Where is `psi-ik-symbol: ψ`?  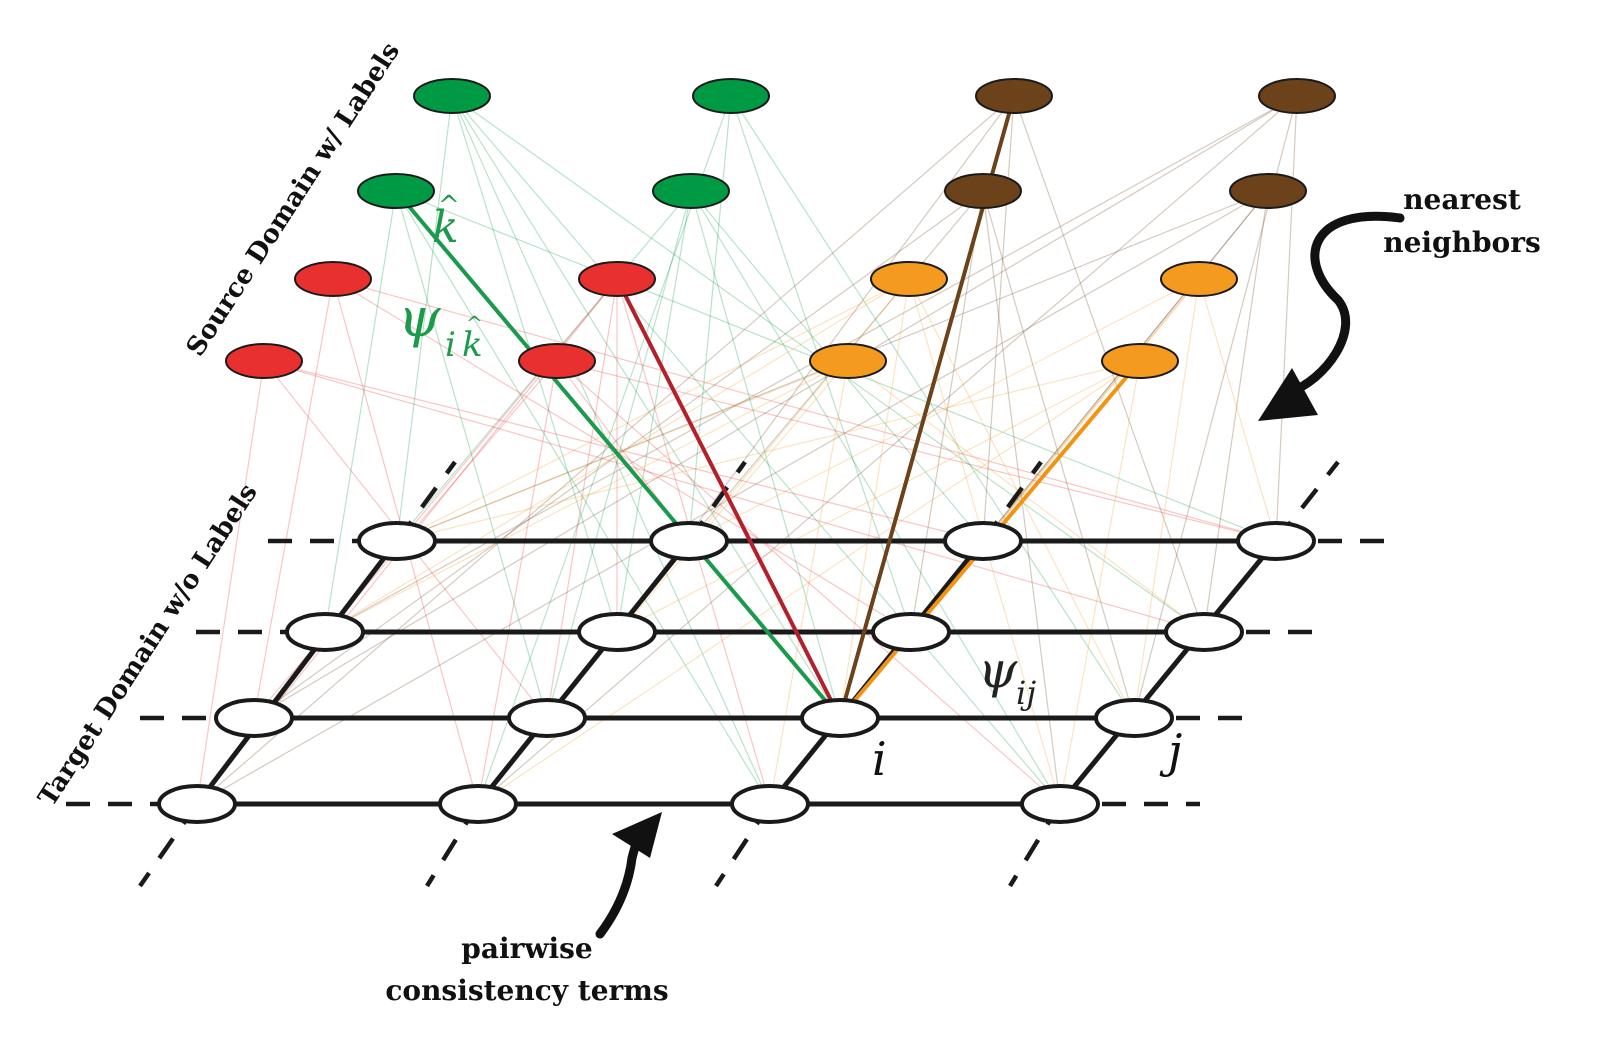
psi-ik-symbol: ψ is located at coordinates (419, 317).